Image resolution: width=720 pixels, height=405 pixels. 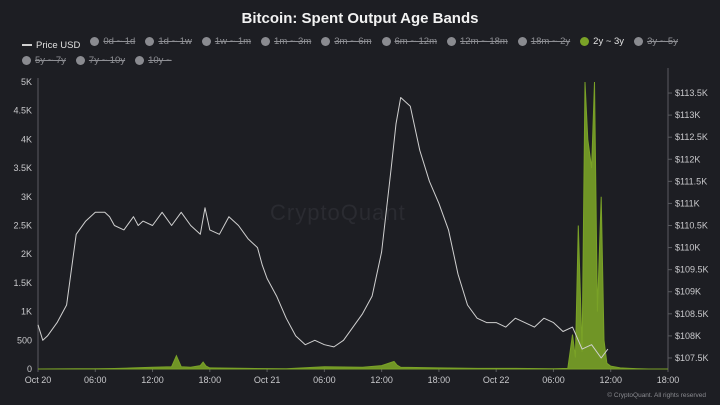 What do you see at coordinates (58, 45) in the screenshot?
I see `legend-label: Price USD` at bounding box center [58, 45].